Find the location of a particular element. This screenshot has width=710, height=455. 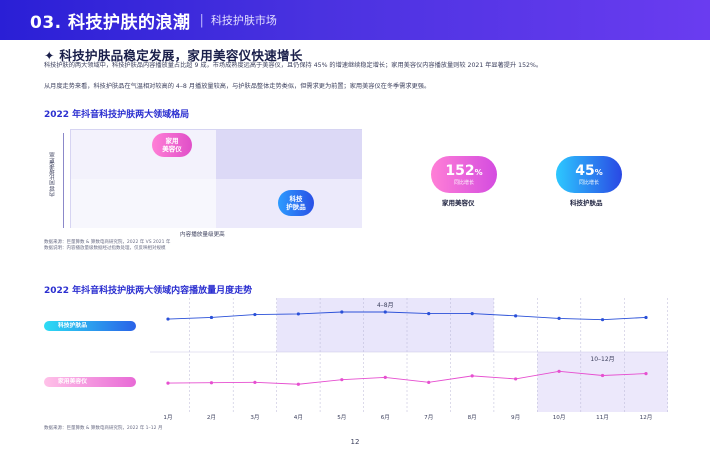

month-tick-label: 10月 is located at coordinates (559, 417).